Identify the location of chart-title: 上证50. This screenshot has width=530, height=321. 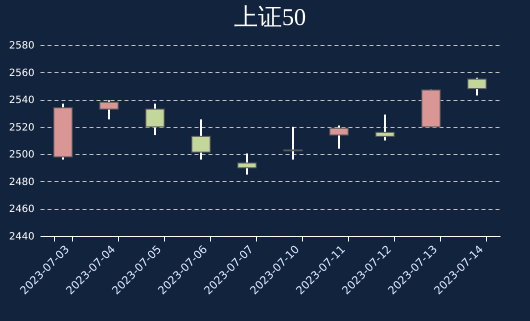
(270, 18).